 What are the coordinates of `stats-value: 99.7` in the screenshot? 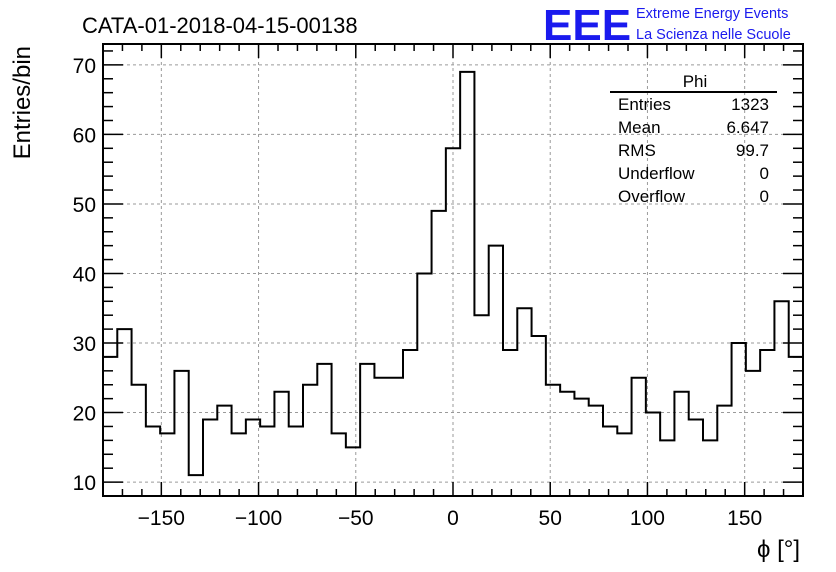 It's located at (752, 150).